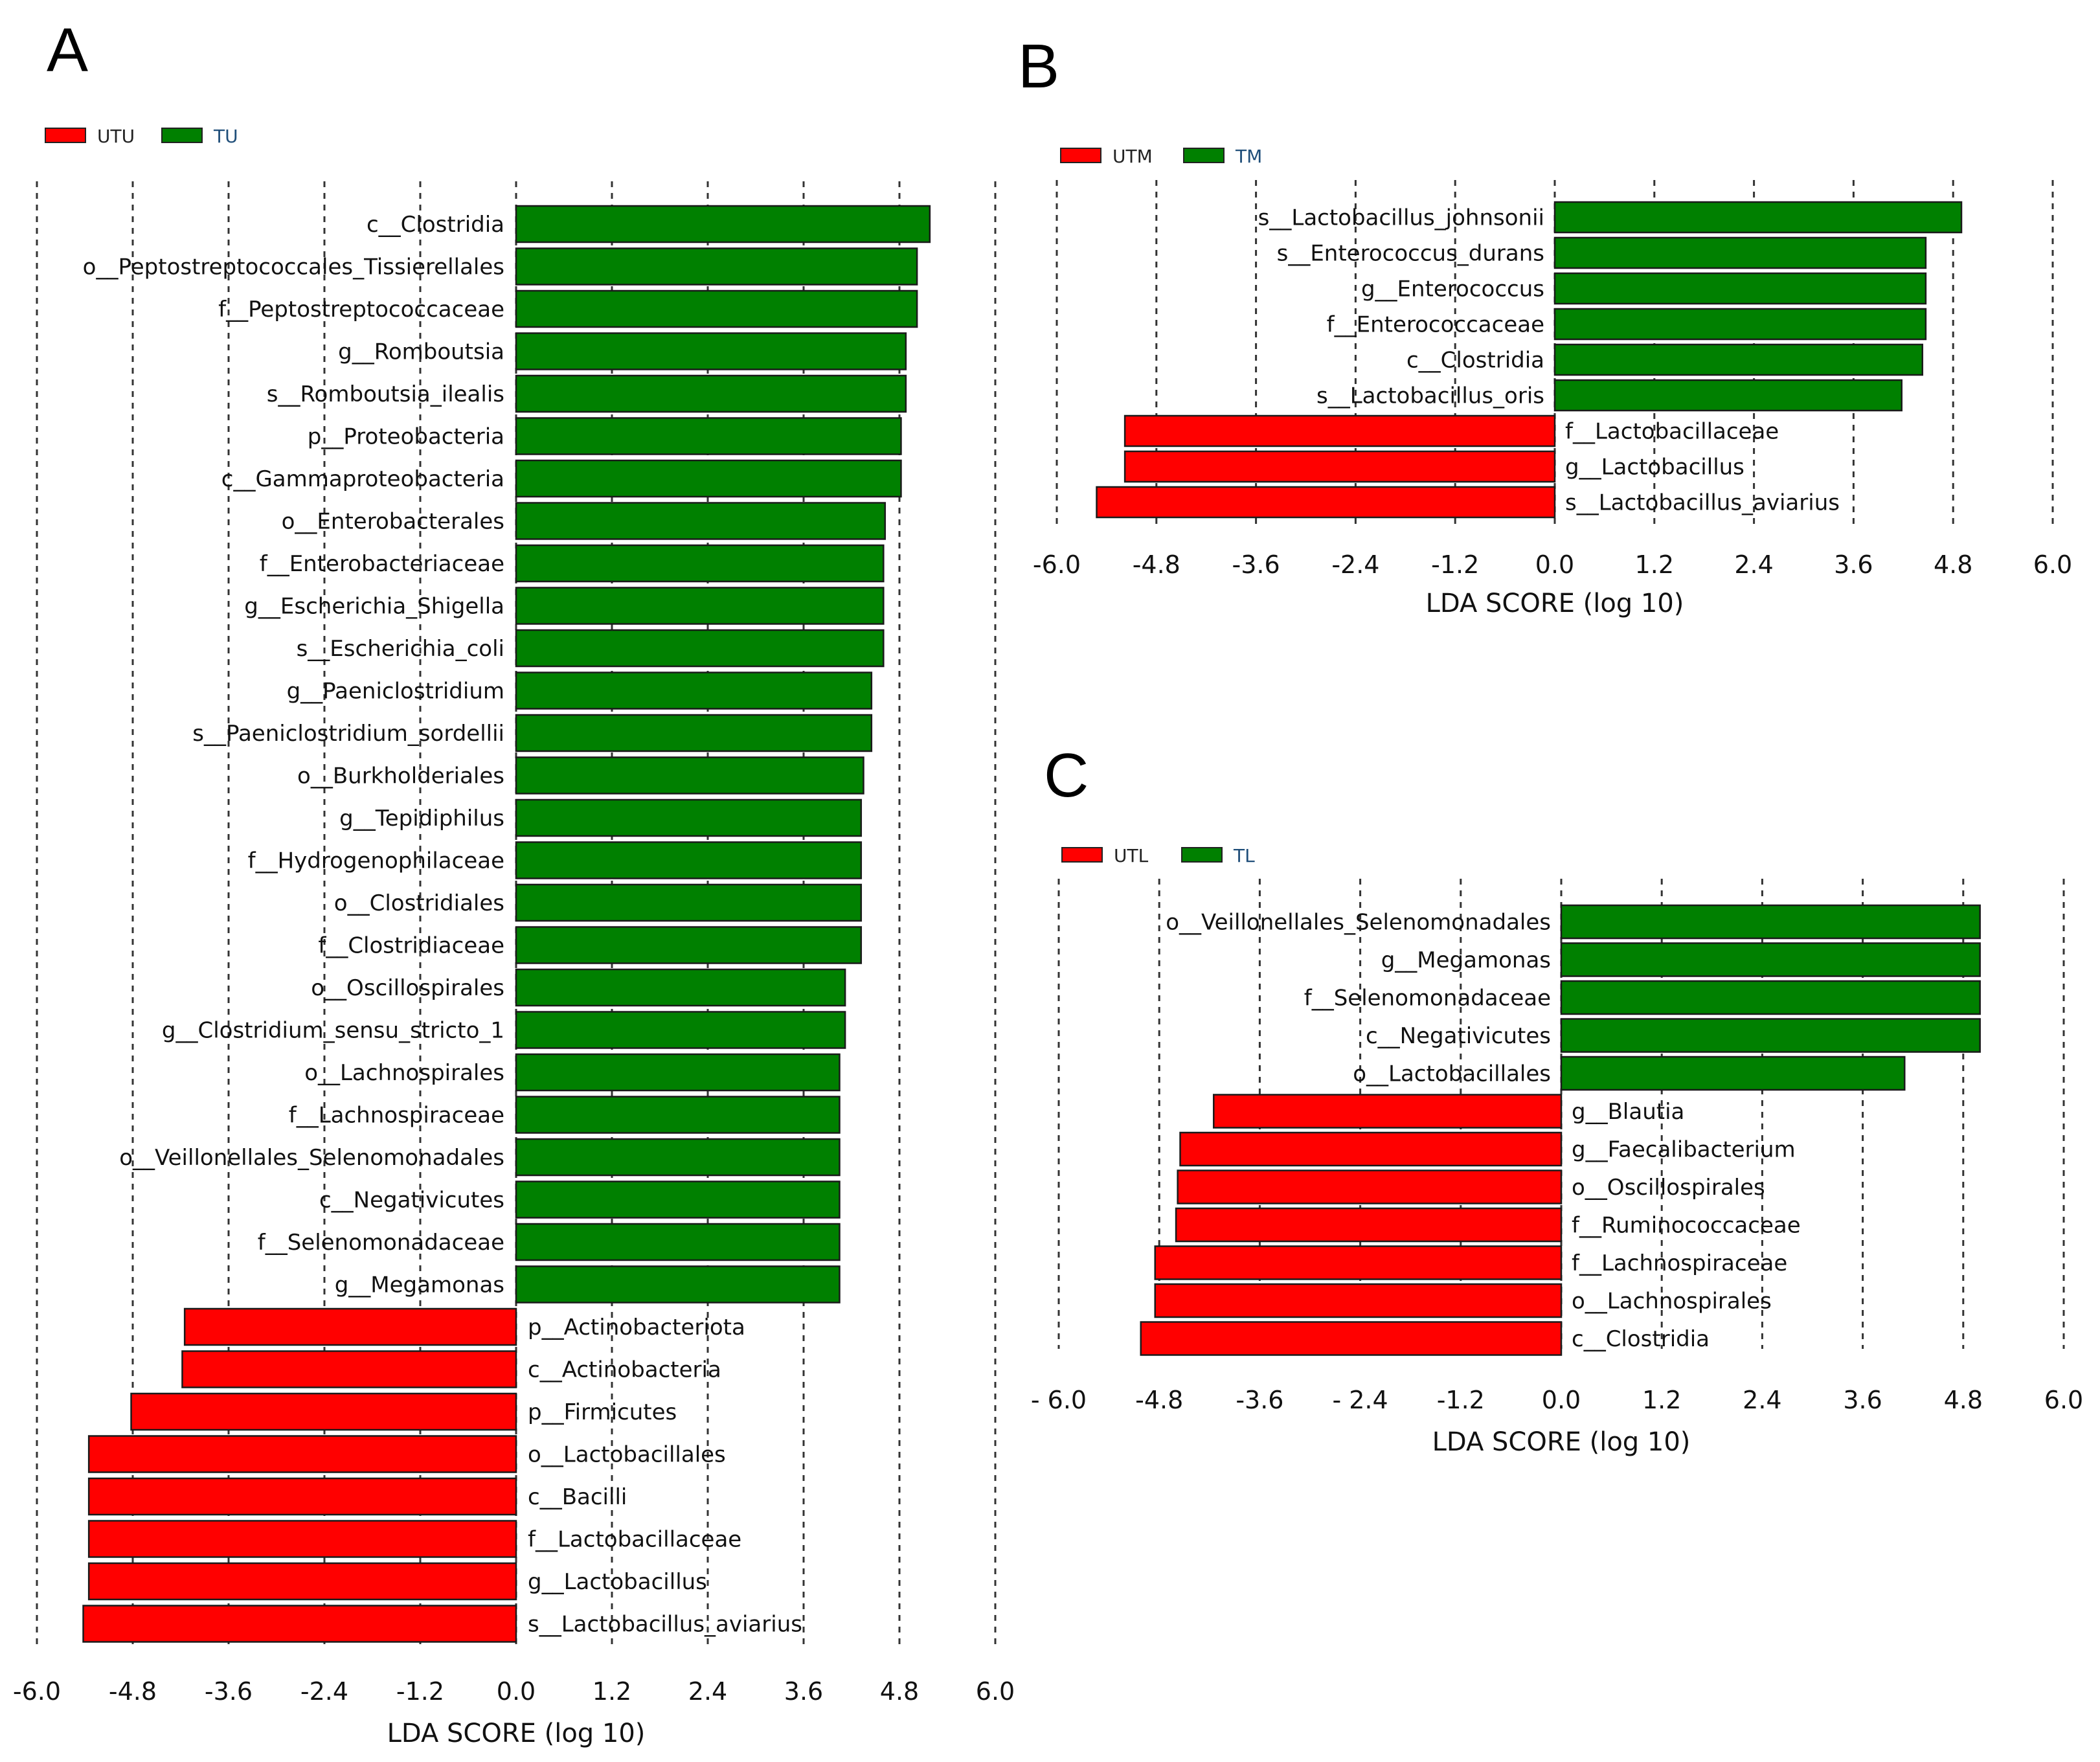  I want to click on panel-a-x-axis-label: LDA SCORE (log 10), so click(516, 1733).